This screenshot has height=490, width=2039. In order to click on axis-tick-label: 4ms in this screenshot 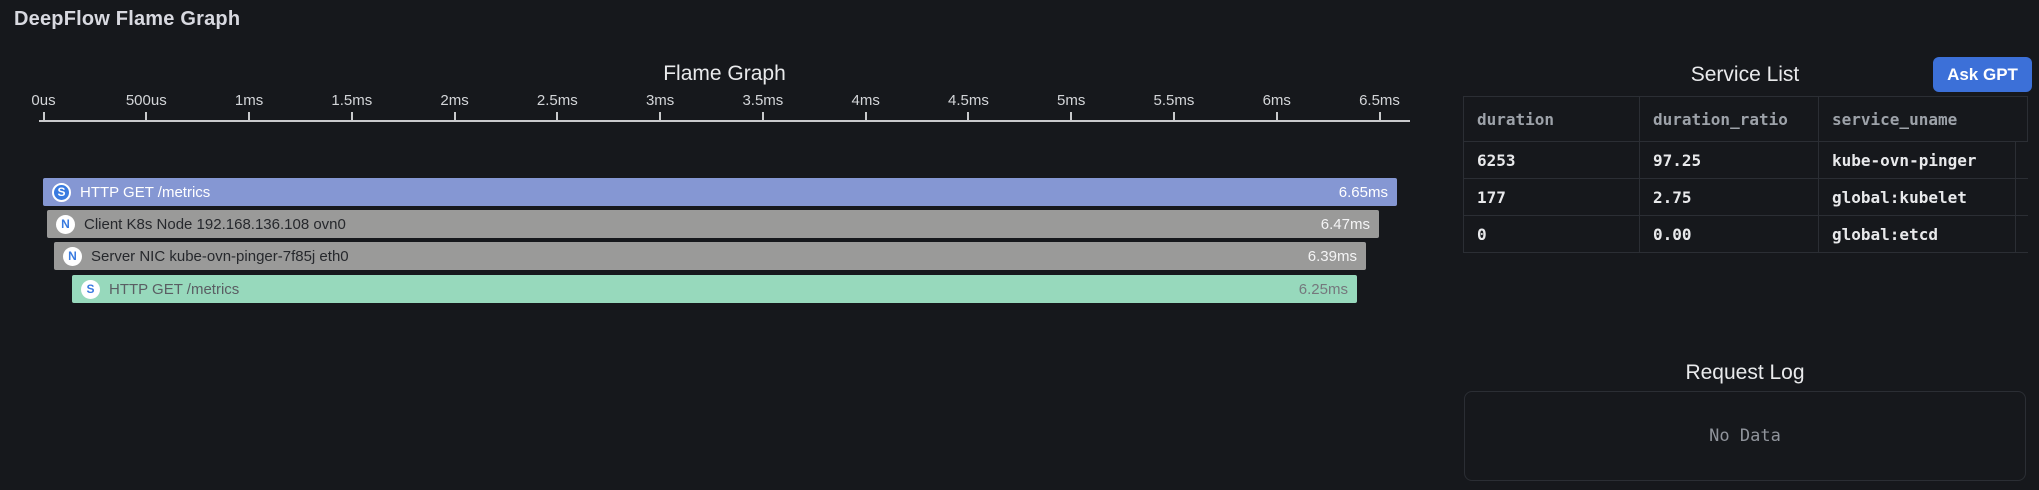, I will do `click(865, 100)`.